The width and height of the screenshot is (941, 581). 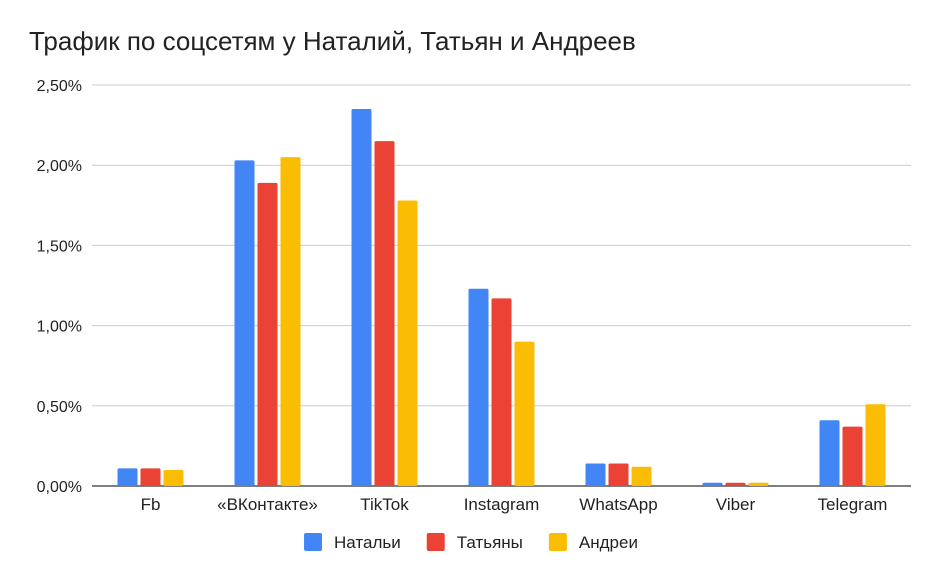 What do you see at coordinates (59, 327) in the screenshot?
I see `y-tick-label: 1,00%` at bounding box center [59, 327].